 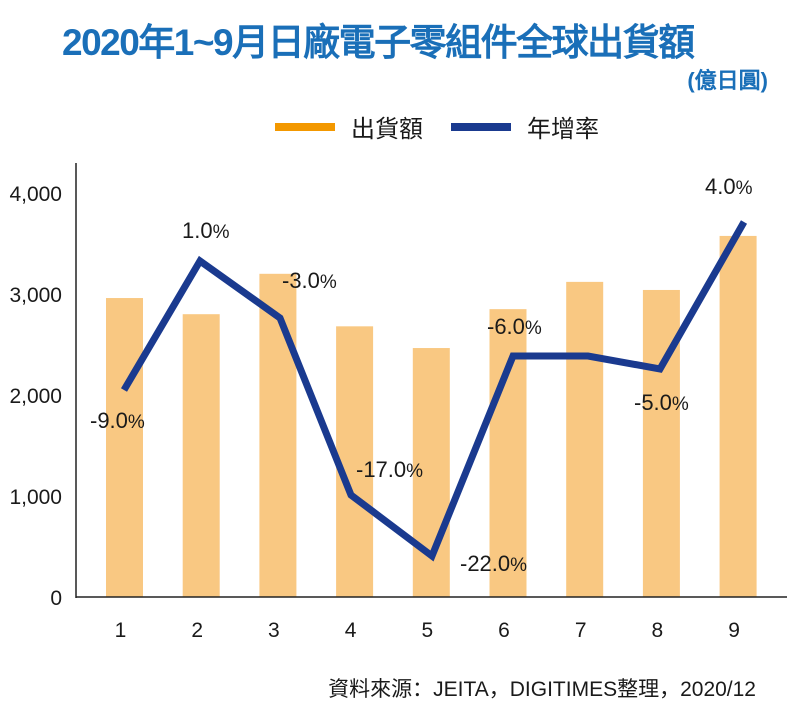 What do you see at coordinates (727, 80) in the screenshot?
I see `chart-unit-subtitle: (億日圓)` at bounding box center [727, 80].